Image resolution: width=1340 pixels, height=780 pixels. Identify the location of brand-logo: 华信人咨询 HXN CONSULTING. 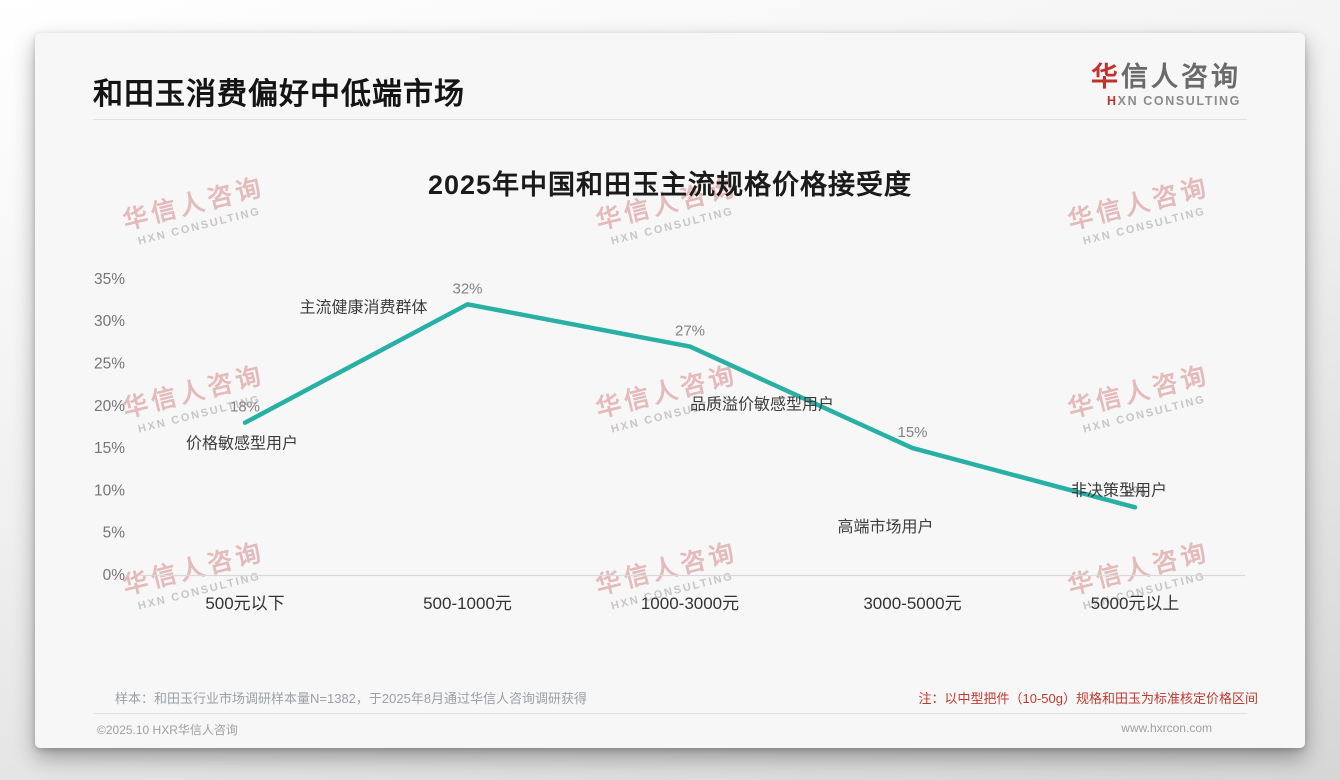
(1166, 85).